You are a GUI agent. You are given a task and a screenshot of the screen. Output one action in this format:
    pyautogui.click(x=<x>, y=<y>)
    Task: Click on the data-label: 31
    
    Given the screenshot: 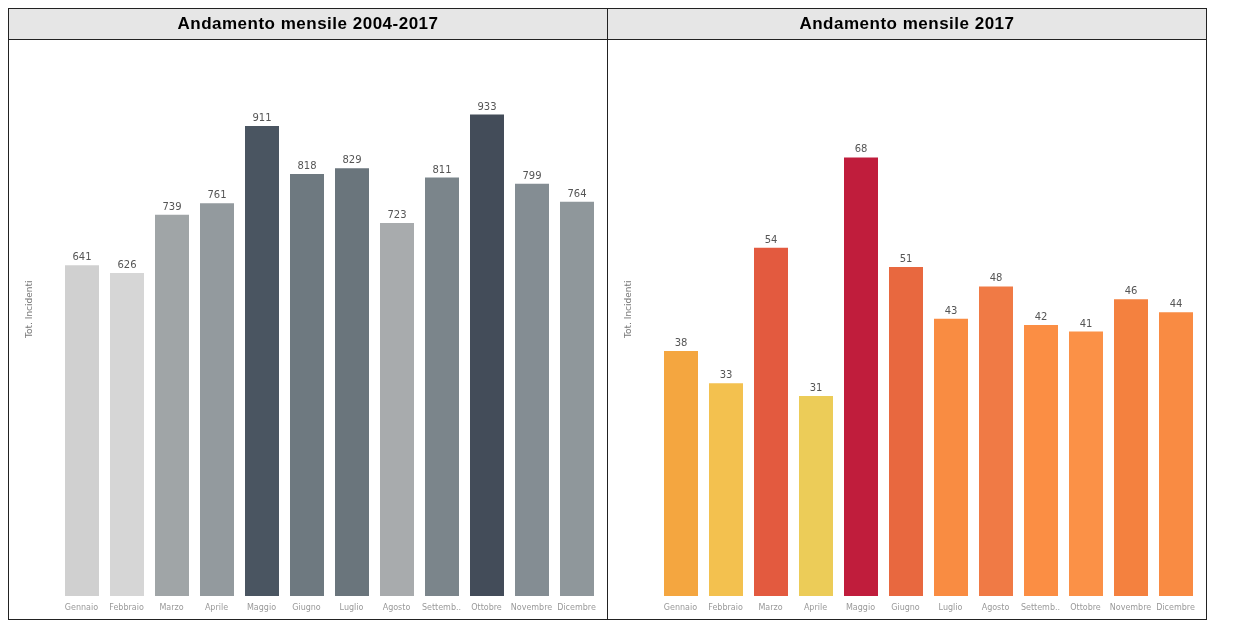 What is the action you would take?
    pyautogui.click(x=816, y=388)
    